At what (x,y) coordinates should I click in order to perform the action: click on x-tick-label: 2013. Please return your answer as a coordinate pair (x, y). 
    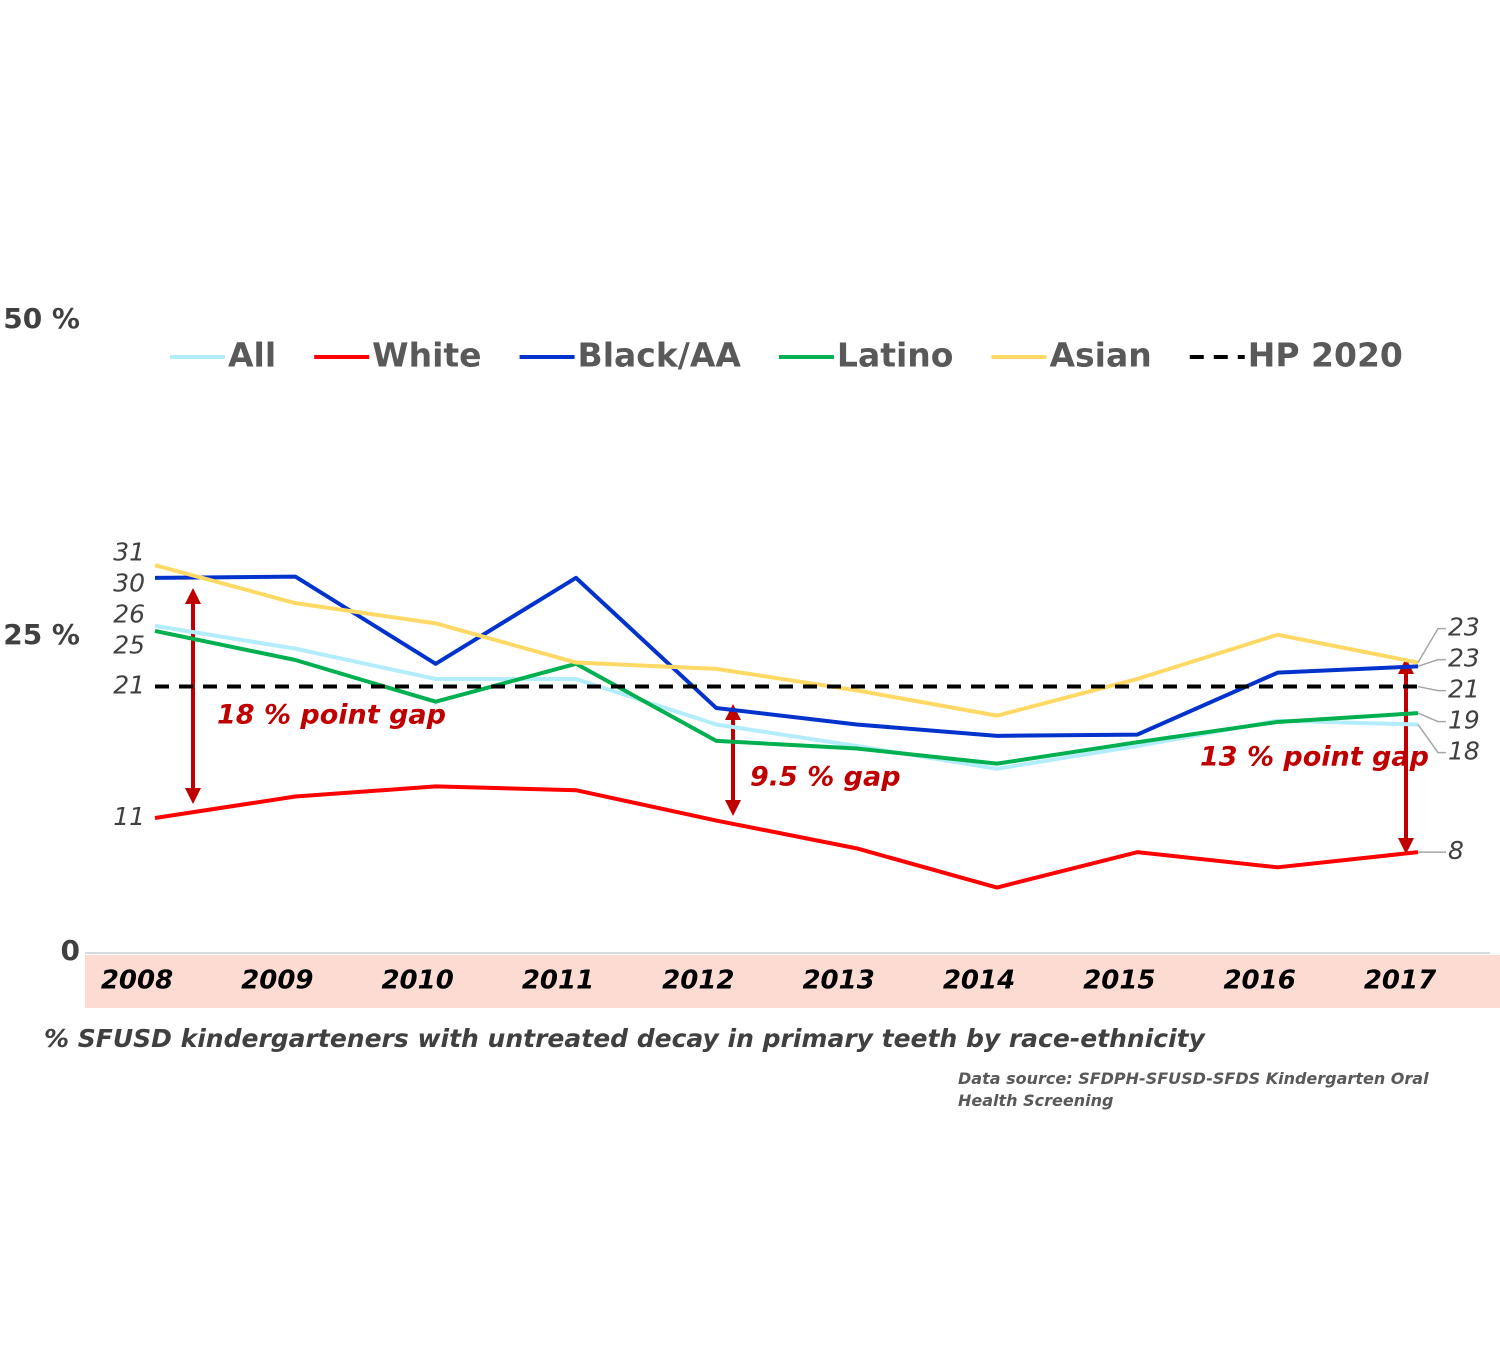
    Looking at the image, I should click on (838, 981).